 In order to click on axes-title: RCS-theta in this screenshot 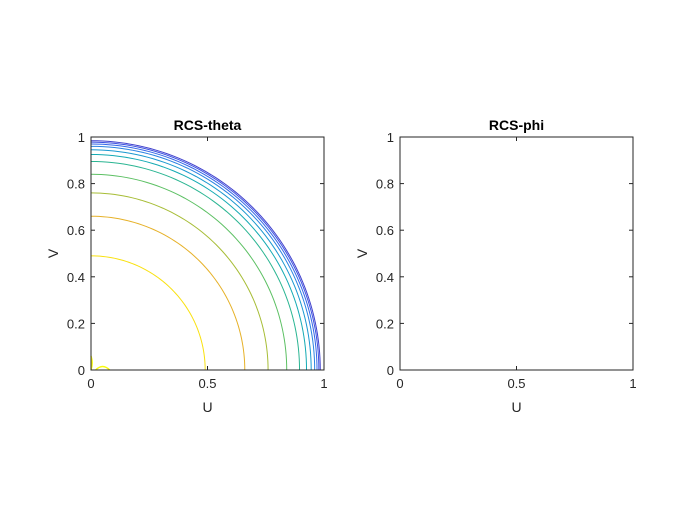, I will do `click(208, 125)`.